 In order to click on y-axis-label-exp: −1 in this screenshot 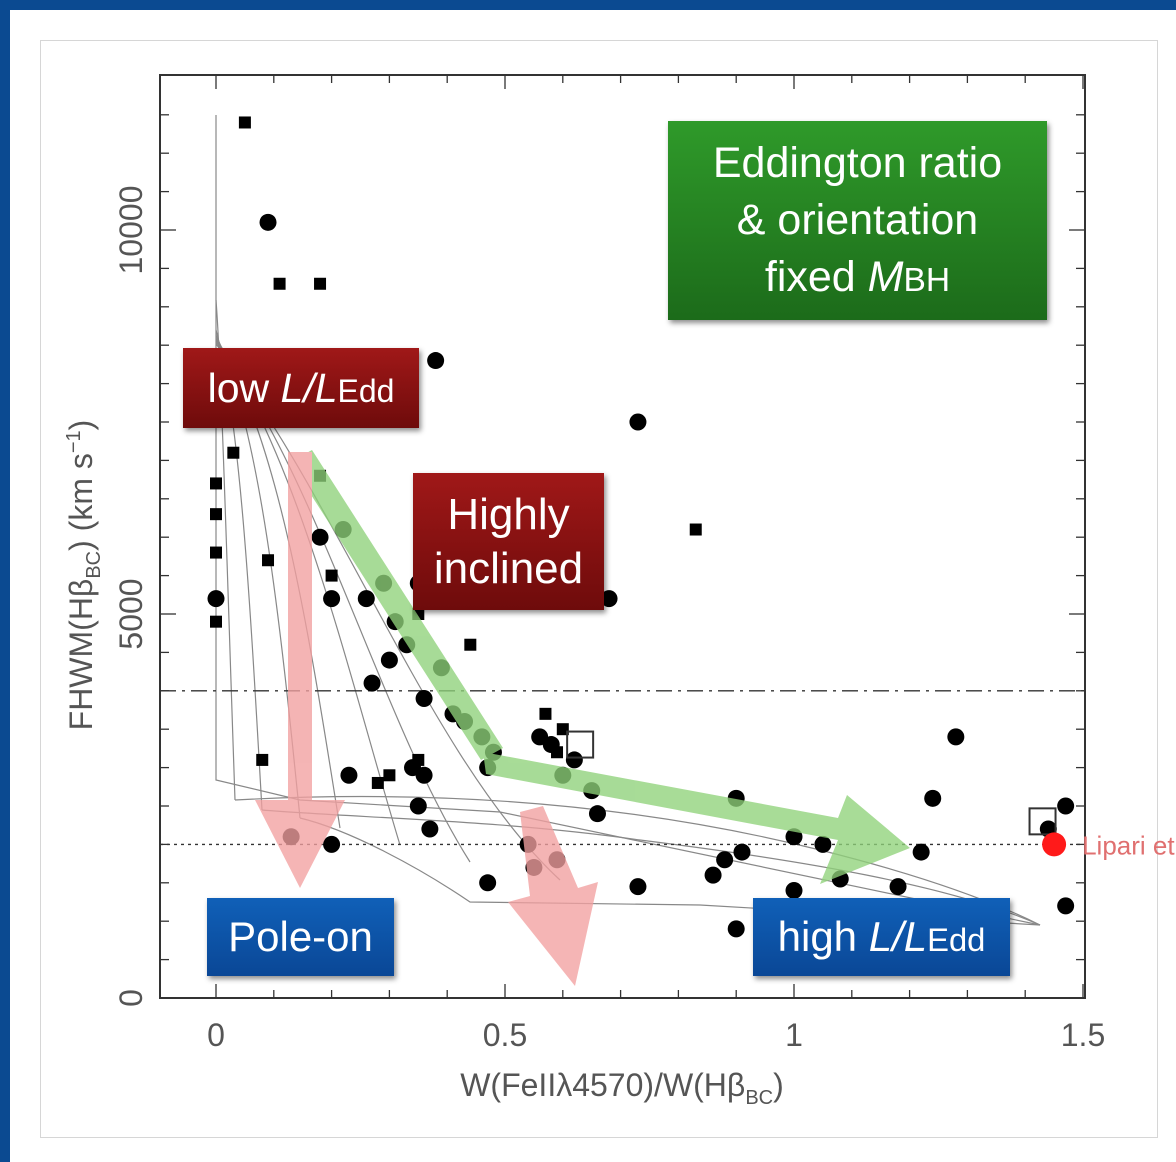, I will do `click(74, 441)`.